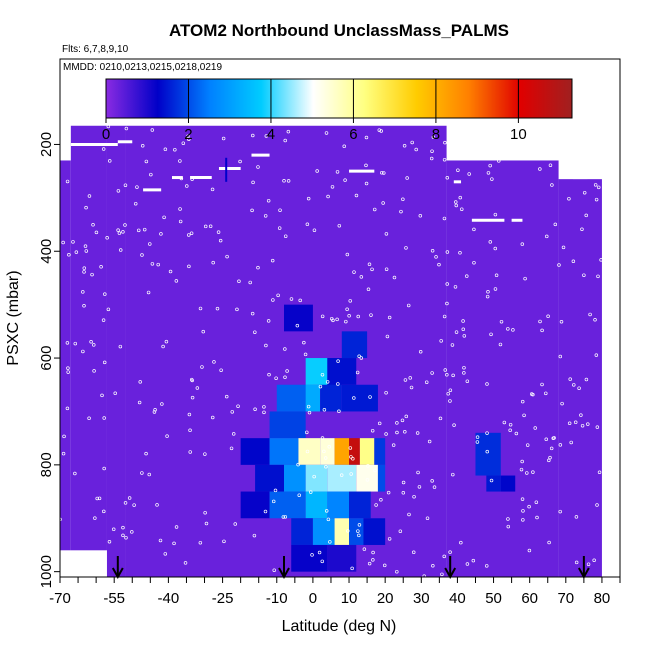  Describe the element at coordinates (95, 49) in the screenshot. I see `chart-subtitle: Flts: 6,7,8,9,10` at that location.